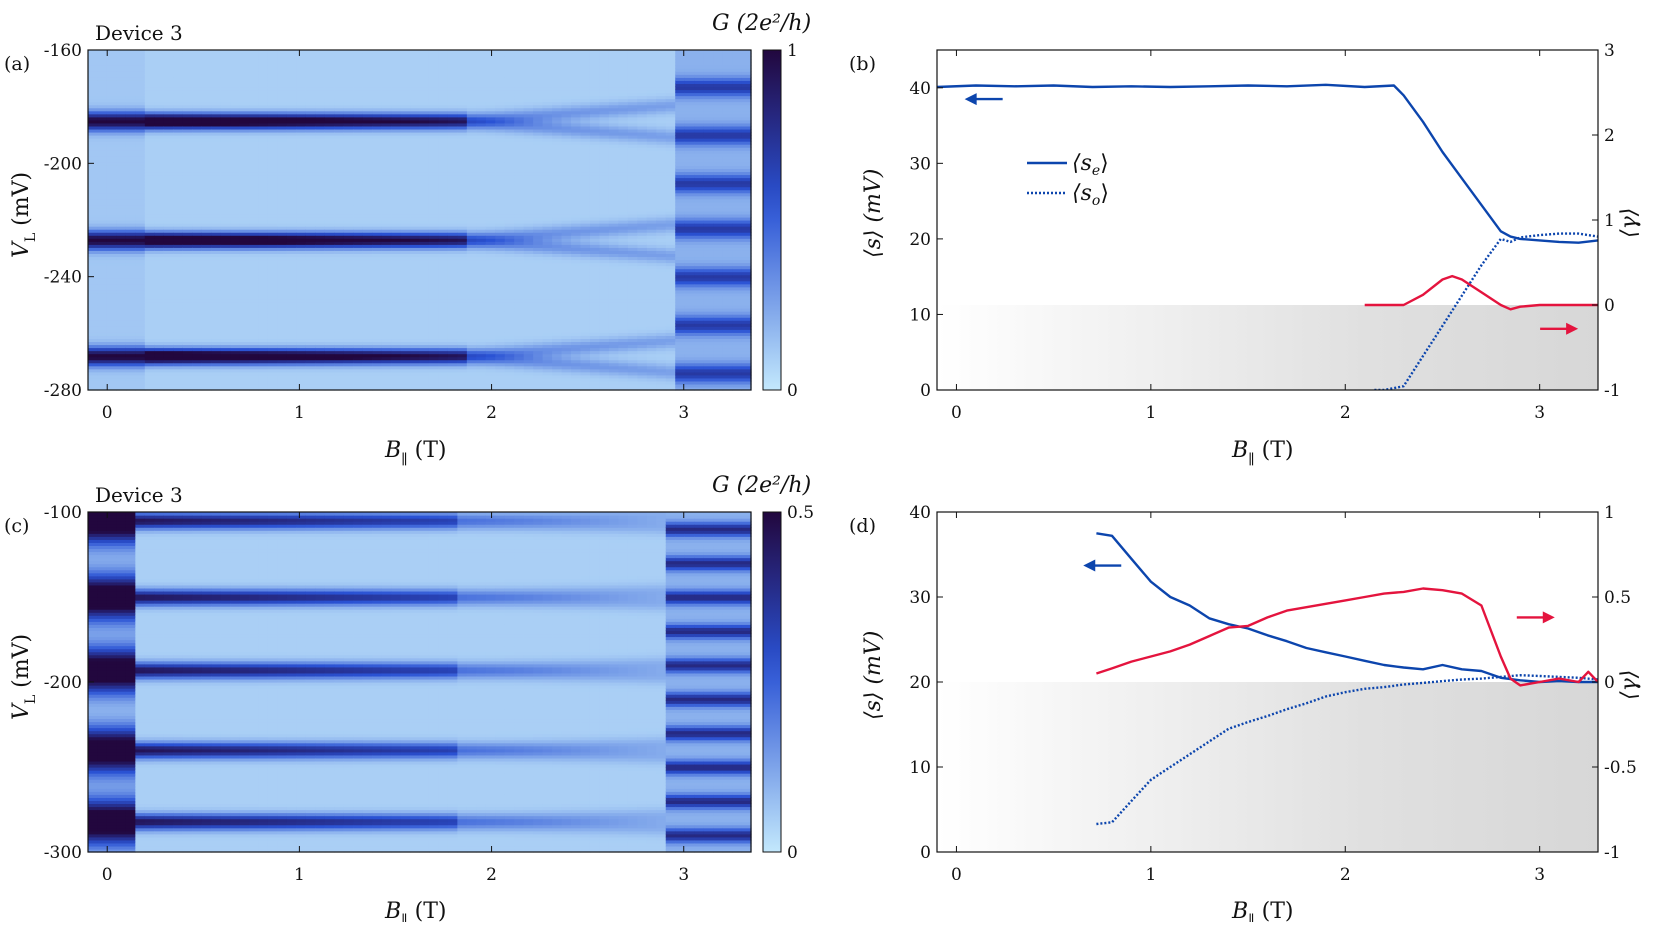 This screenshot has height=926, width=1661. I want to click on device-label-a: Device 3, so click(139, 33).